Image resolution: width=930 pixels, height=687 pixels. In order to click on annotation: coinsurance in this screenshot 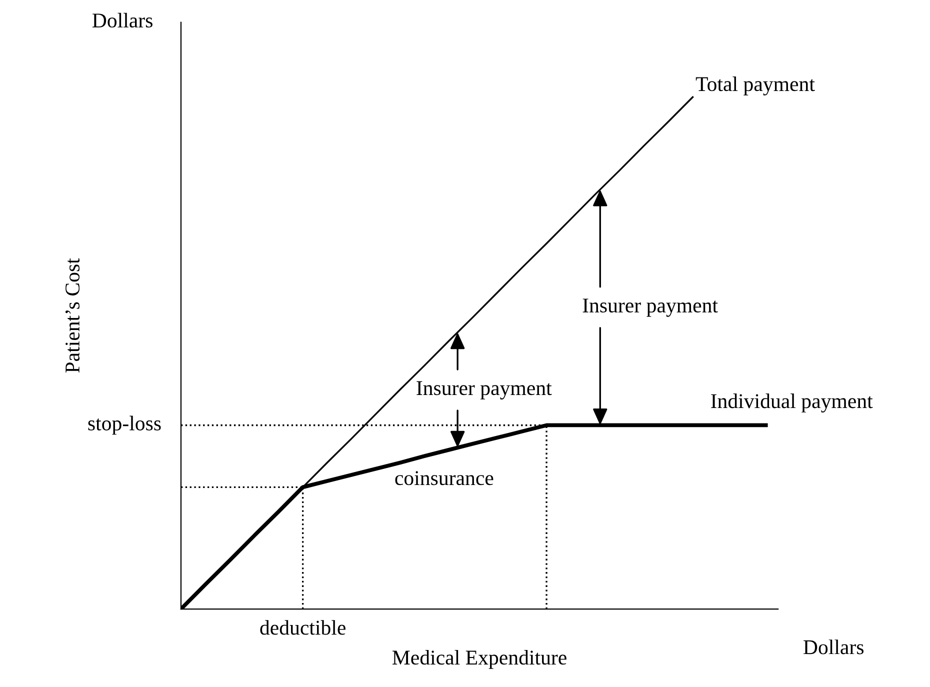, I will do `click(444, 478)`.